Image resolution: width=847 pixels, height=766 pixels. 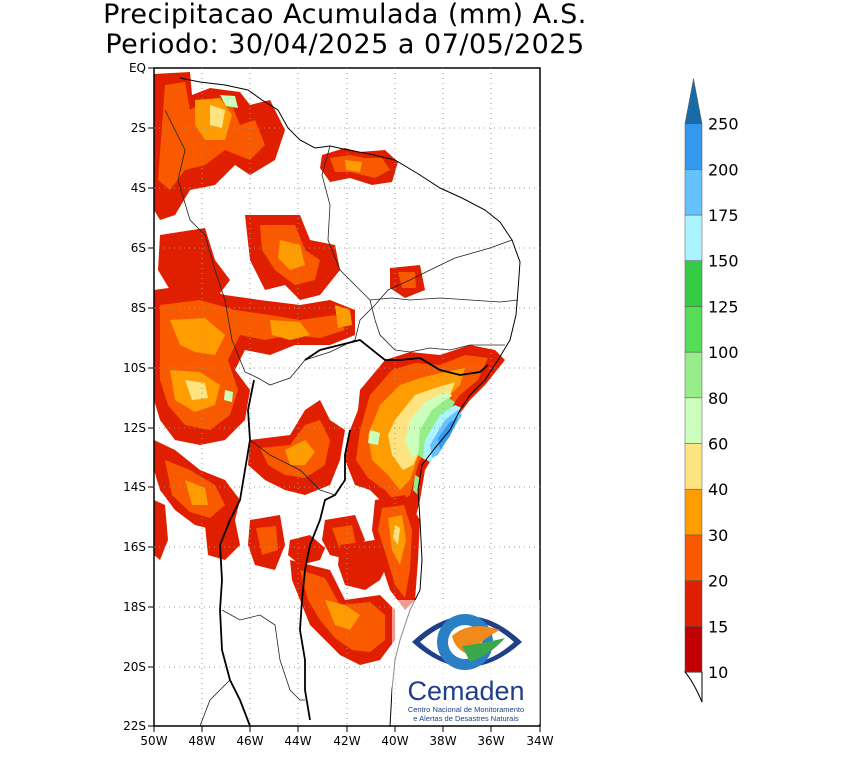 I want to click on y-tick-label: 6S, so click(x=138, y=248).